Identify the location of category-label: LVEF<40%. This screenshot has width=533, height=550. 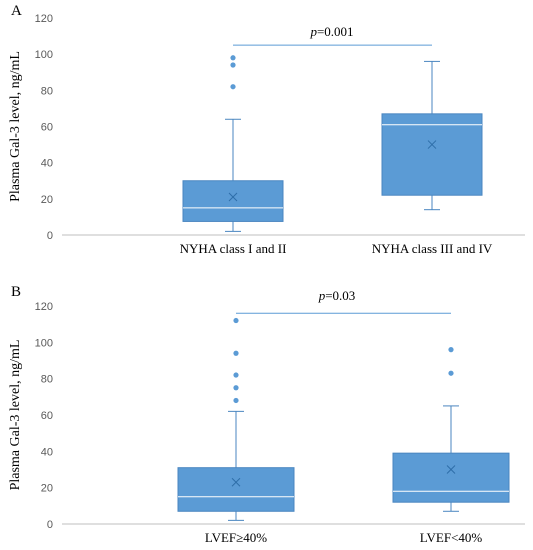
(451, 537).